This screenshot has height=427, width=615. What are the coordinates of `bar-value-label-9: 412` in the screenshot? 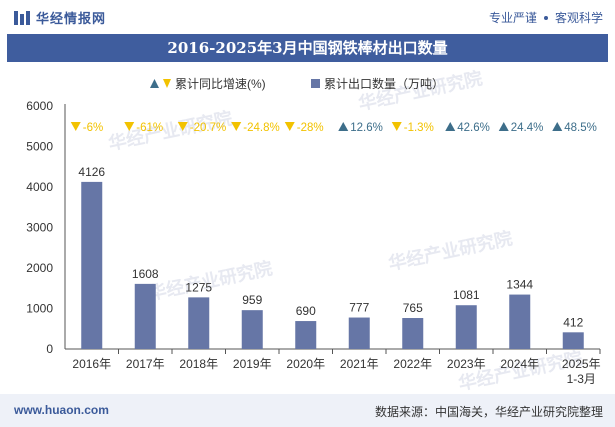 It's located at (573, 322).